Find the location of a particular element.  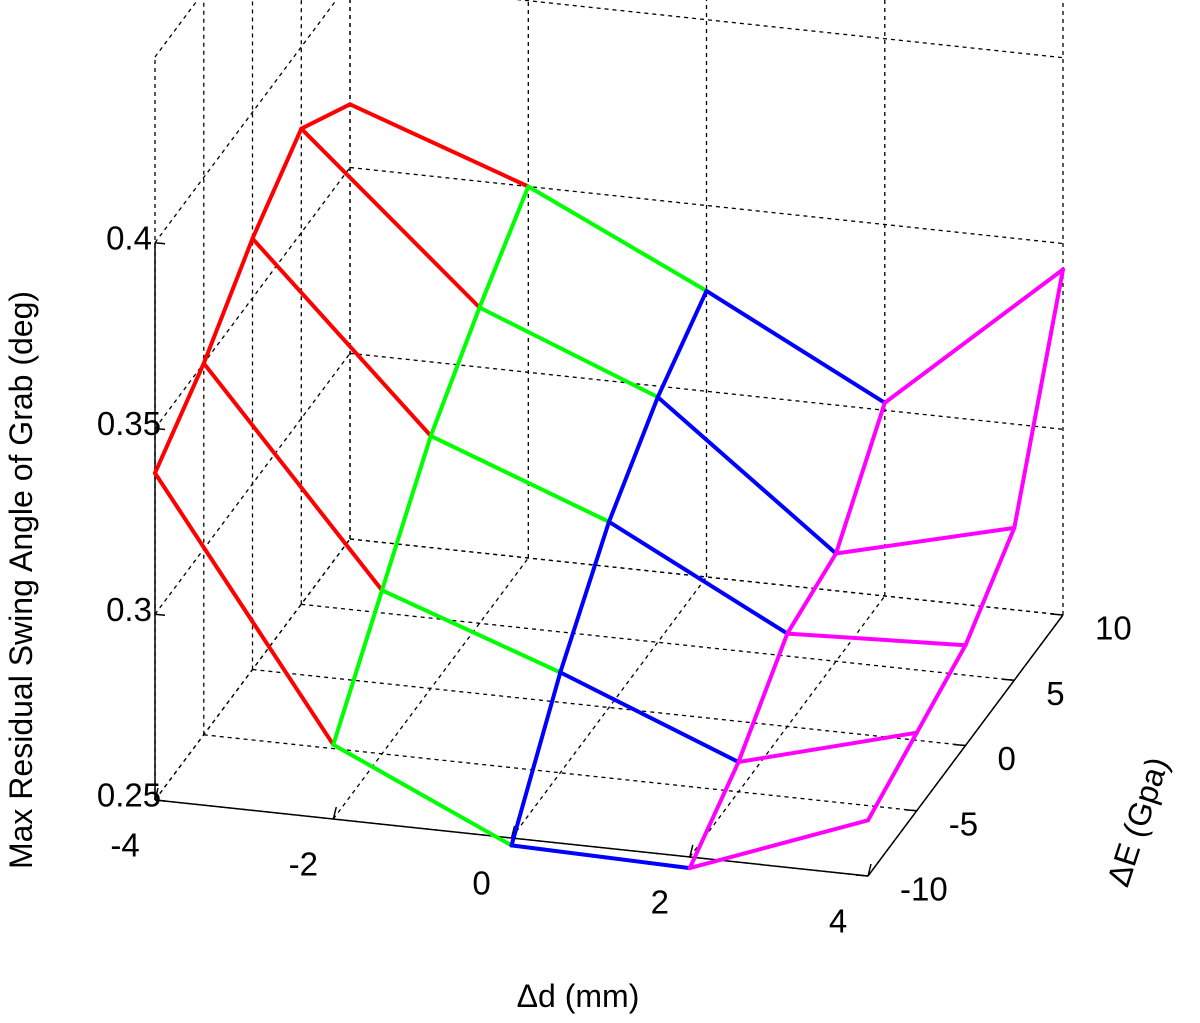

z-tick-label: 0.4 is located at coordinates (129, 237).